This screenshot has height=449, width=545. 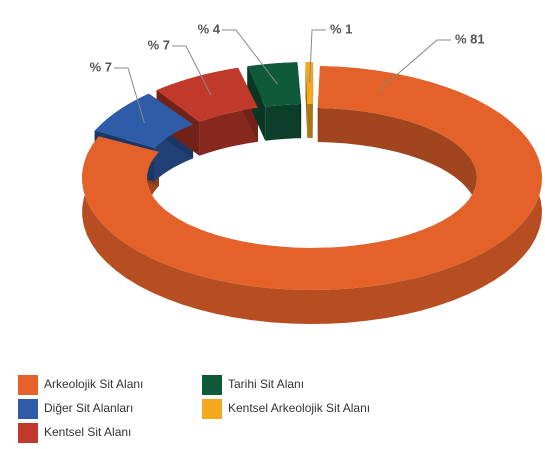 What do you see at coordinates (299, 408) in the screenshot?
I see `legend-label: Kentsel Arkeolojik Sit Alanı` at bounding box center [299, 408].